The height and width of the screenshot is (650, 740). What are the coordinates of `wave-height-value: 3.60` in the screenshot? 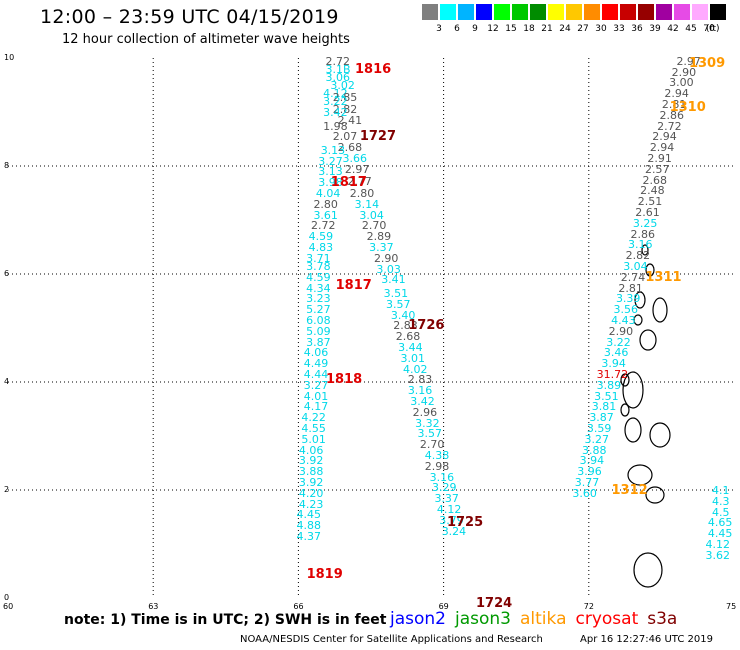 It's located at (584, 493).